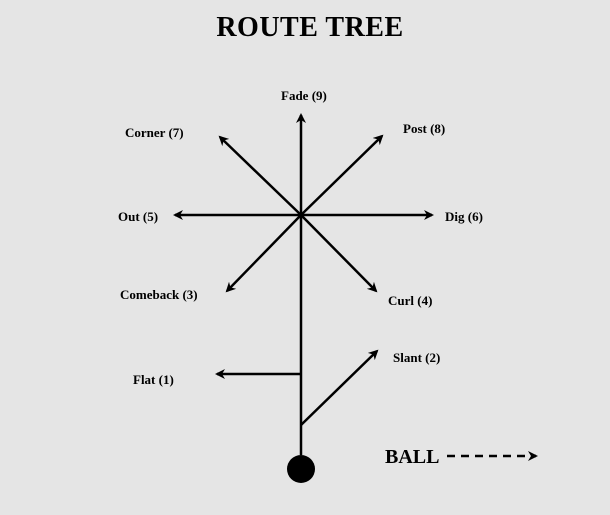 The width and height of the screenshot is (610, 515). What do you see at coordinates (412, 457) in the screenshot?
I see `ball-label: BALL` at bounding box center [412, 457].